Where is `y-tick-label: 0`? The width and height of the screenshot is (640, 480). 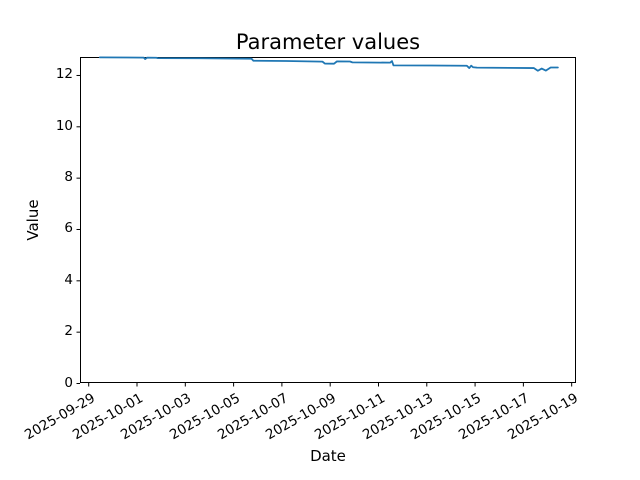
y-tick-label: 0 is located at coordinates (68, 382).